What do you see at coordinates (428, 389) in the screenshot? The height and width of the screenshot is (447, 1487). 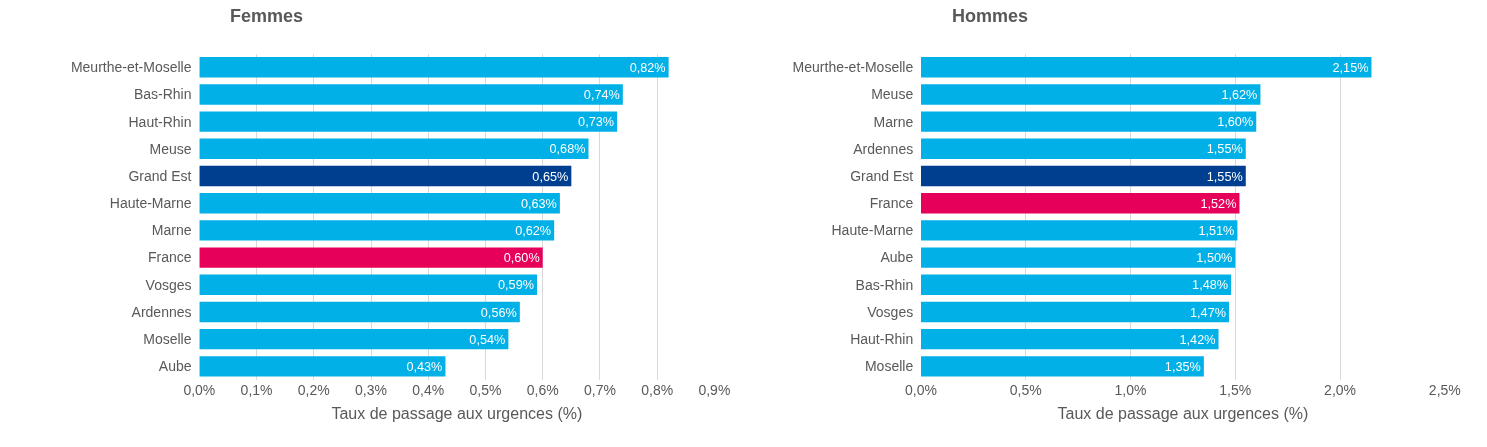 I see `x-tick-label: 0,4%` at bounding box center [428, 389].